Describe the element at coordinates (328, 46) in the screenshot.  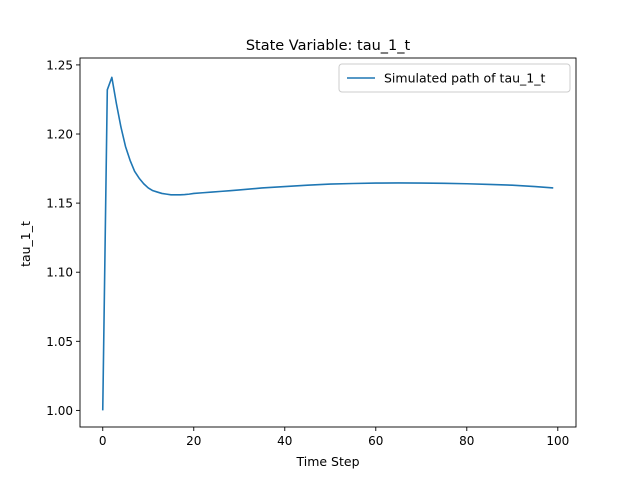
I see `chart-title: State Variable: tau_1_t` at that location.